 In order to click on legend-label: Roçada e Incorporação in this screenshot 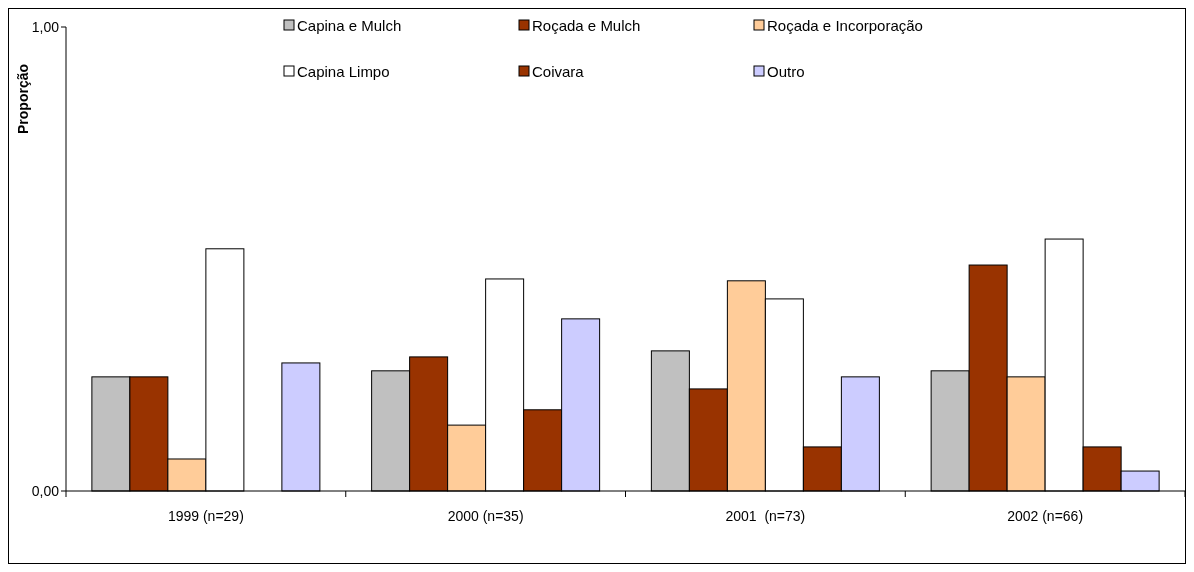, I will do `click(845, 26)`.